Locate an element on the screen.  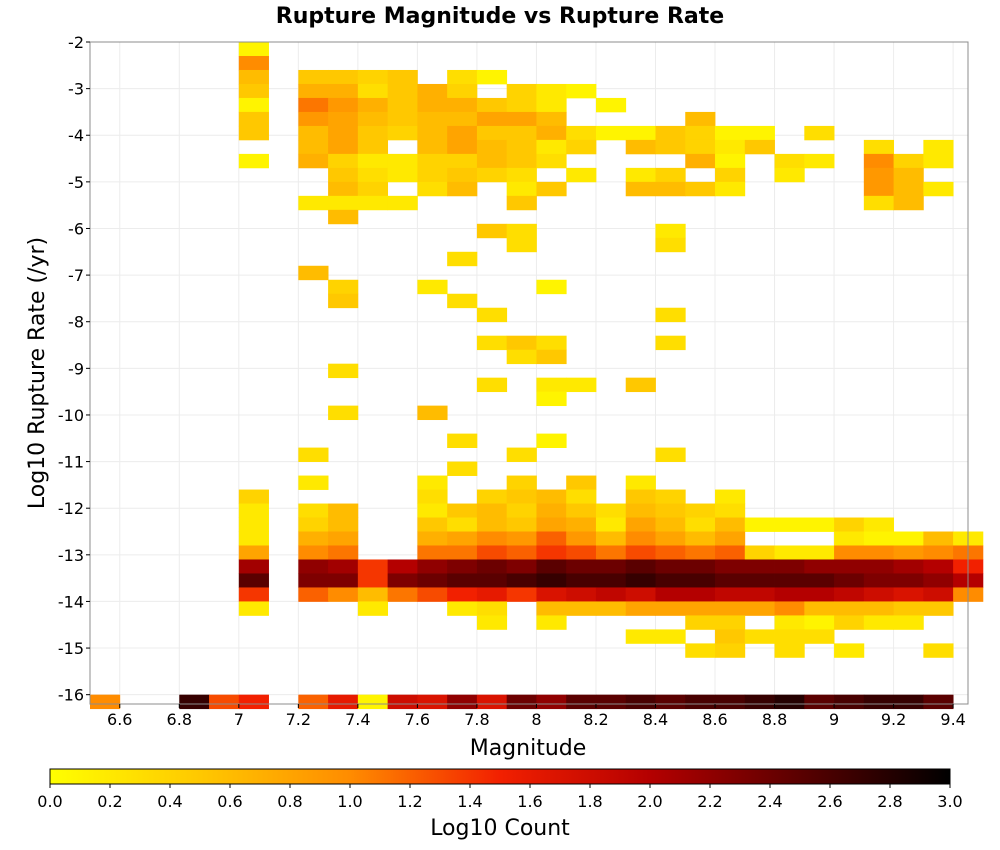
y-tick-label: -4 is located at coordinates (76, 135).